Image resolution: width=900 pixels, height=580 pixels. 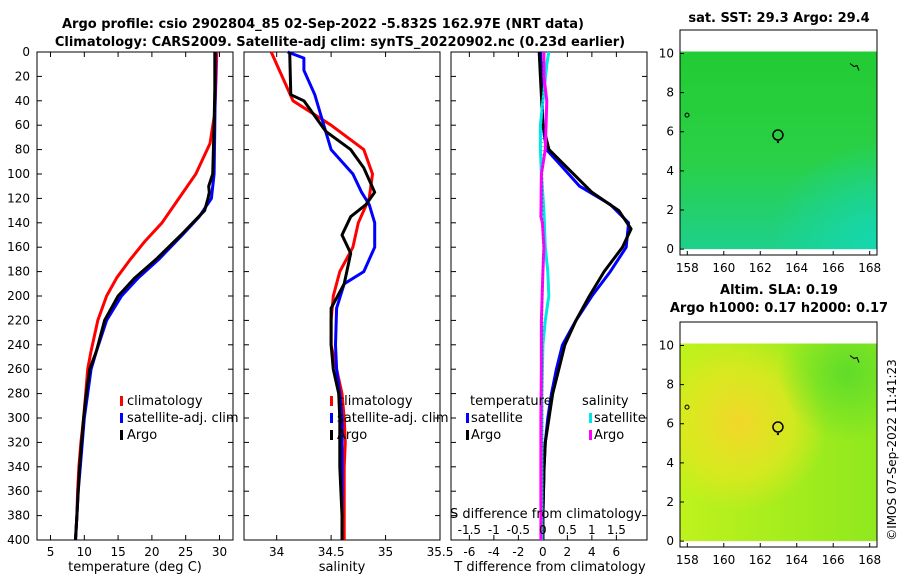 What do you see at coordinates (666, 345) in the screenshot?
I see `map-y-tick-label: 10` at bounding box center [666, 345].